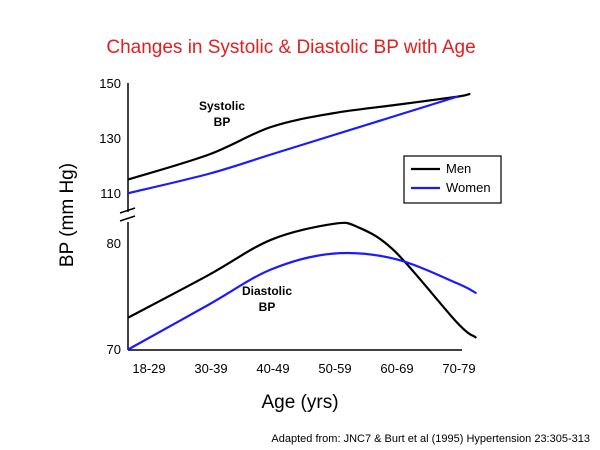 The width and height of the screenshot is (600, 450). I want to click on y-axis-label: BP (mm Hg), so click(67, 215).